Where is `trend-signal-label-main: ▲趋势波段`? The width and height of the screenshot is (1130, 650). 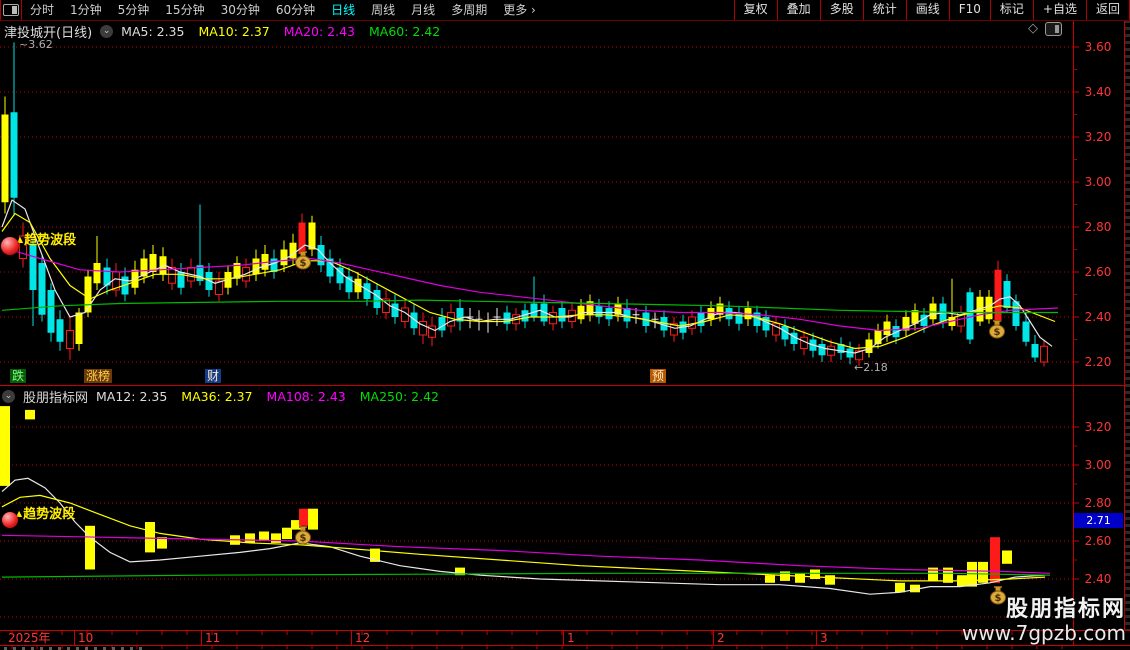 trend-signal-label-main: ▲趋势波段 is located at coordinates (47, 240).